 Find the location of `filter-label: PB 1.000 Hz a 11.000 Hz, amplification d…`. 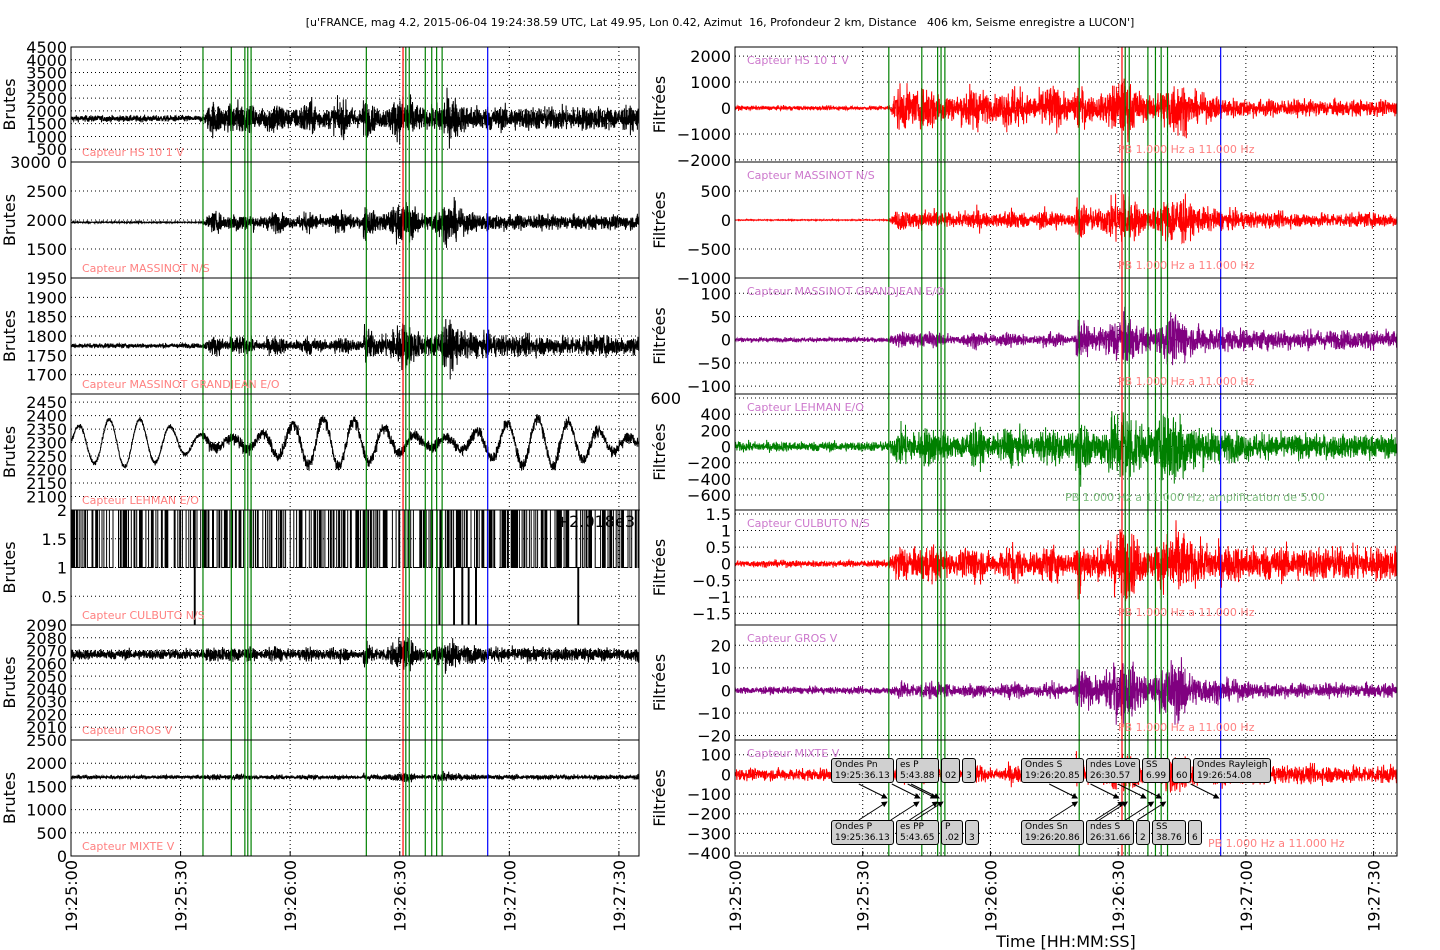

filter-label: PB 1.000 Hz a 11.000 Hz, amplification d… is located at coordinates (1195, 497).